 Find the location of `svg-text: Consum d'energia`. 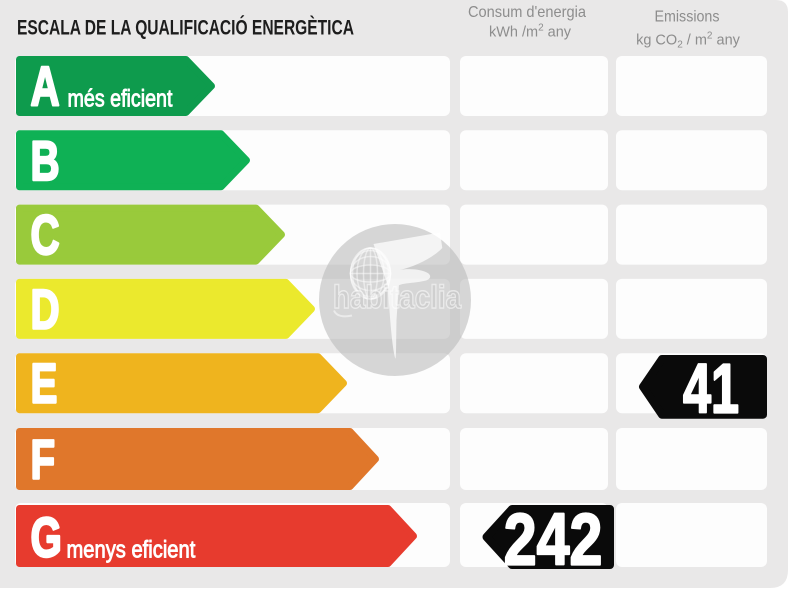

svg-text: Consum d'energia is located at coordinates (527, 12).